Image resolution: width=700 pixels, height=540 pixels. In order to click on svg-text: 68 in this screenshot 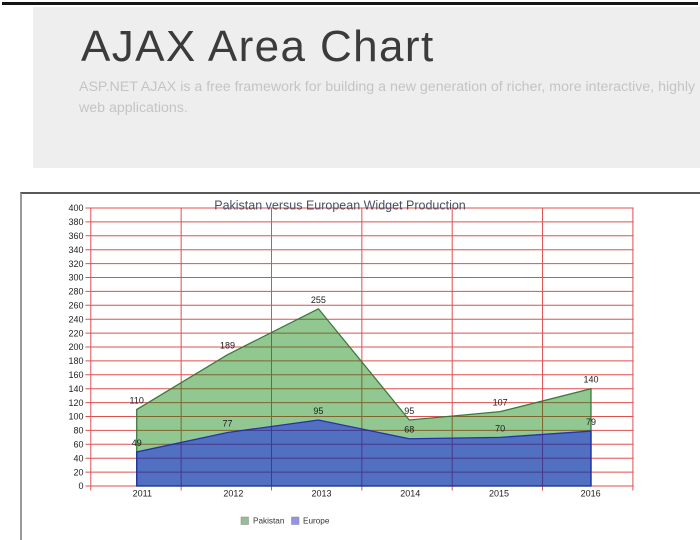, I will do `click(409, 430)`.